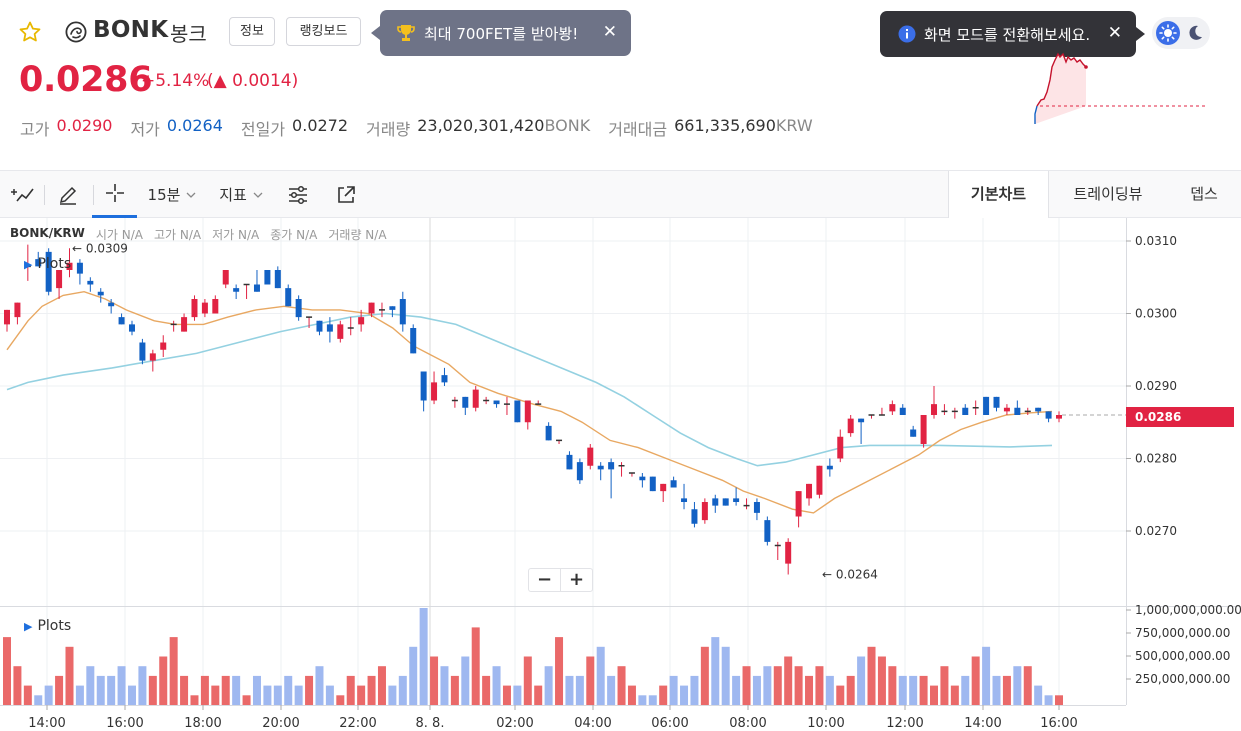  What do you see at coordinates (1168, 33) in the screenshot?
I see `light-mode-sun-icon` at bounding box center [1168, 33].